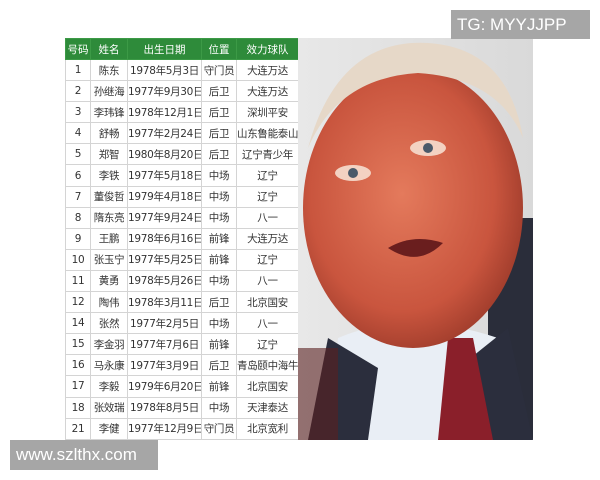  I want to click on table-row: 21 李健 1977年12月9日 守门员 北京宽利, so click(182, 428).